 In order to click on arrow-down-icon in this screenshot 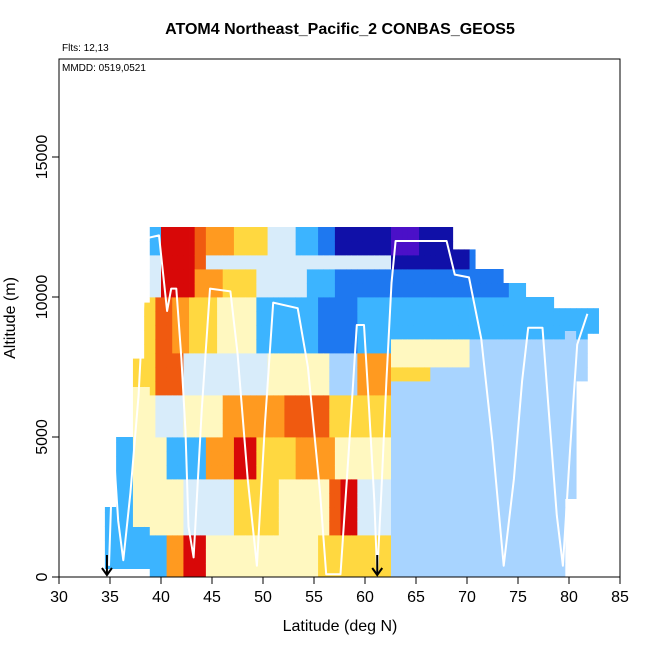, I will do `click(107, 566)`.